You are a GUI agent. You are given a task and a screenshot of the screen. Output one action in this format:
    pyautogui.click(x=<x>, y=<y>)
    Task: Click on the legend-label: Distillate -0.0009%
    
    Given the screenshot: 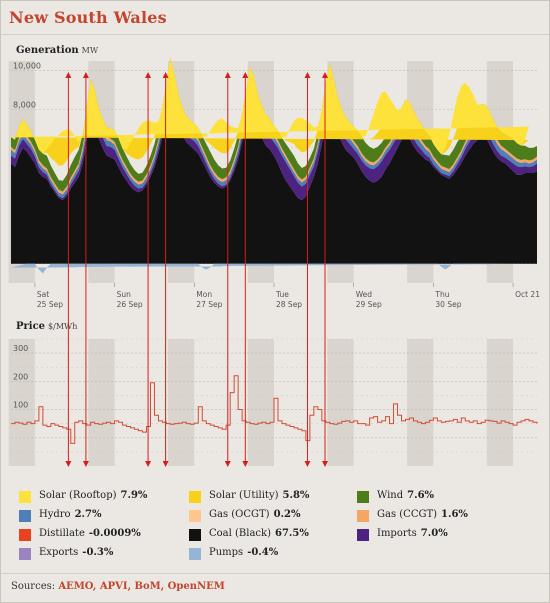 What is the action you would take?
    pyautogui.click(x=90, y=533)
    